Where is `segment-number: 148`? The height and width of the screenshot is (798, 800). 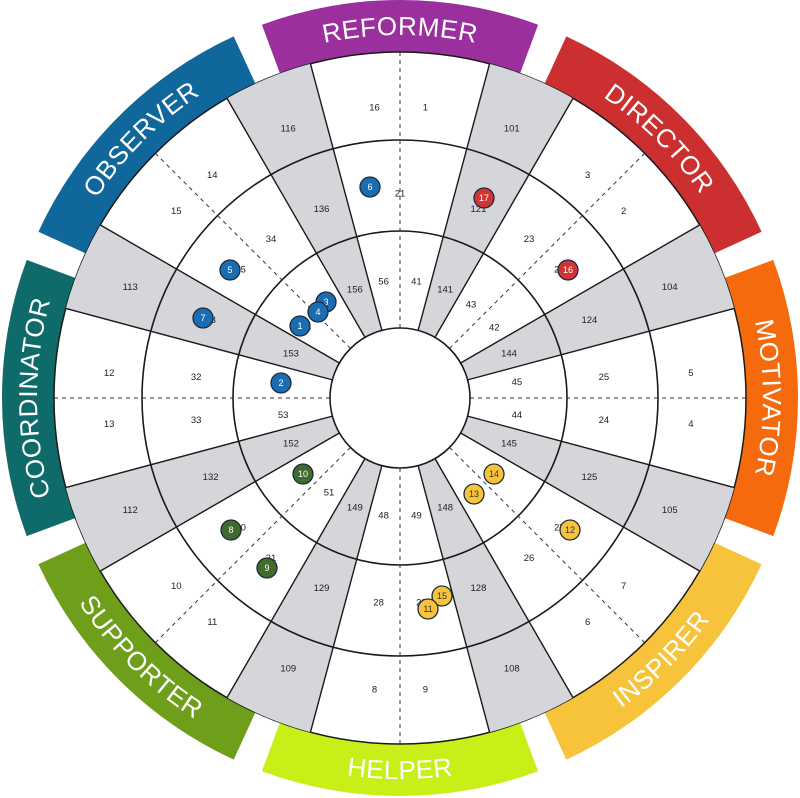
segment-number: 148 is located at coordinates (445, 508).